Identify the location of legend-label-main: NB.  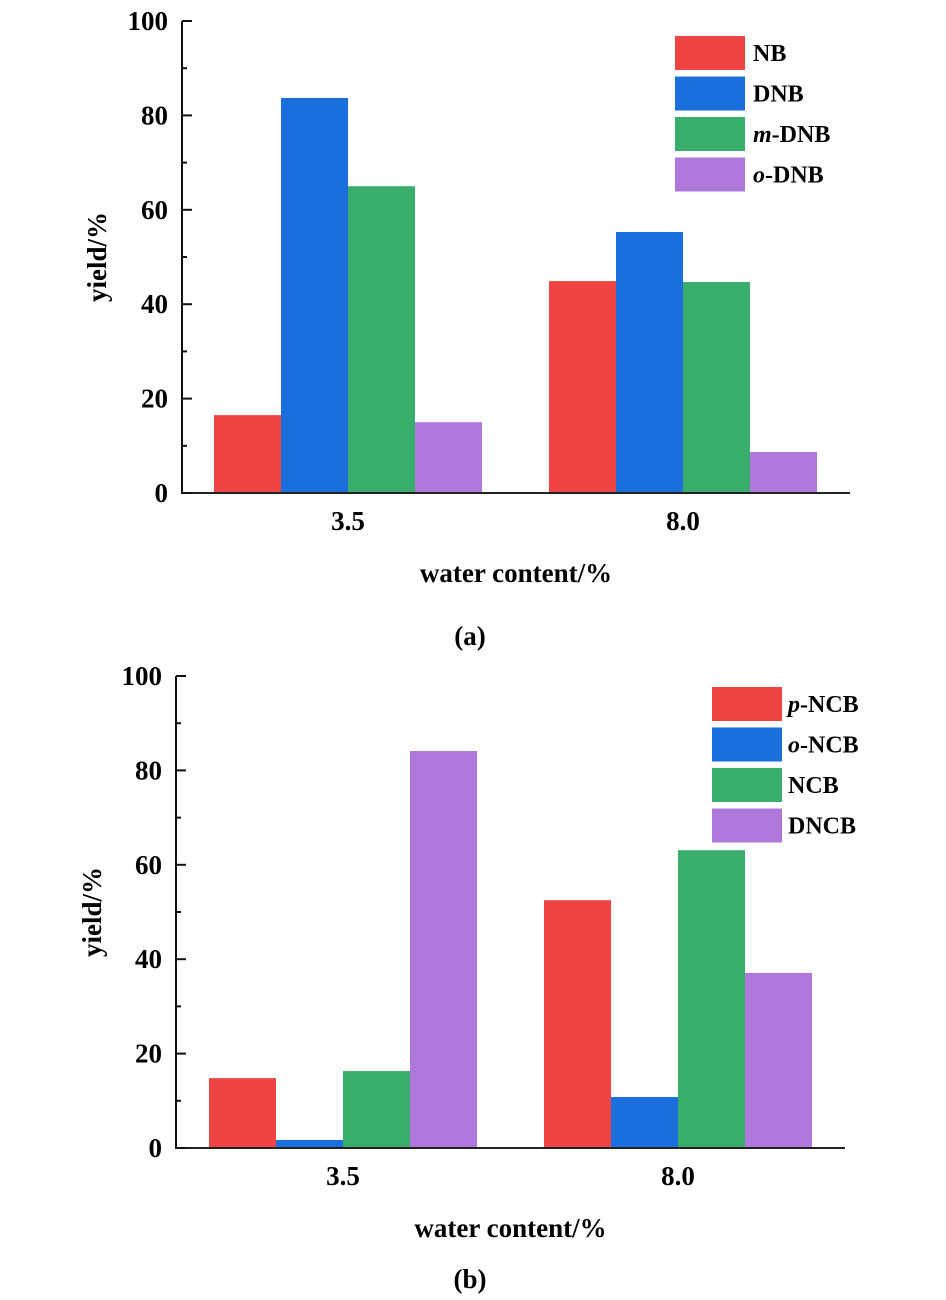
(769, 54).